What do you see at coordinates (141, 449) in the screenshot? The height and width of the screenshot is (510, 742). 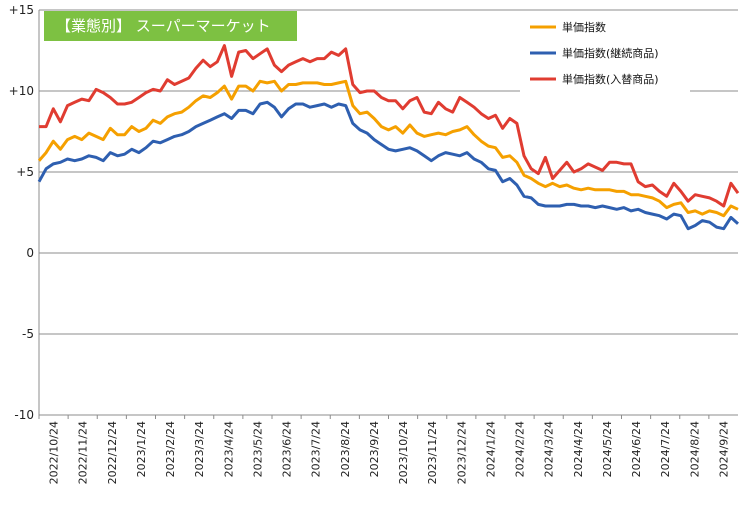 I see `x-tick-label: 2023/1/24` at bounding box center [141, 449].